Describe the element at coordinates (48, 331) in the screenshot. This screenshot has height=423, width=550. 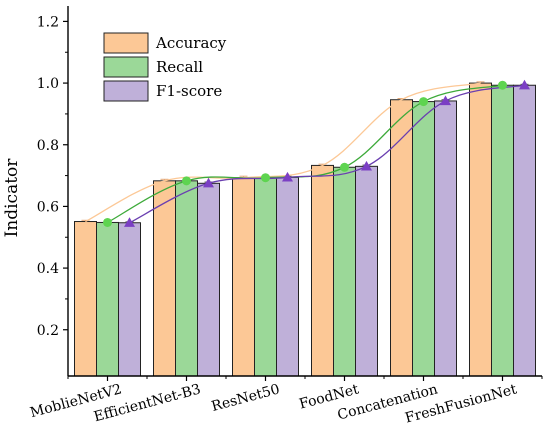
I see `y-tick-label: 0.2` at that location.